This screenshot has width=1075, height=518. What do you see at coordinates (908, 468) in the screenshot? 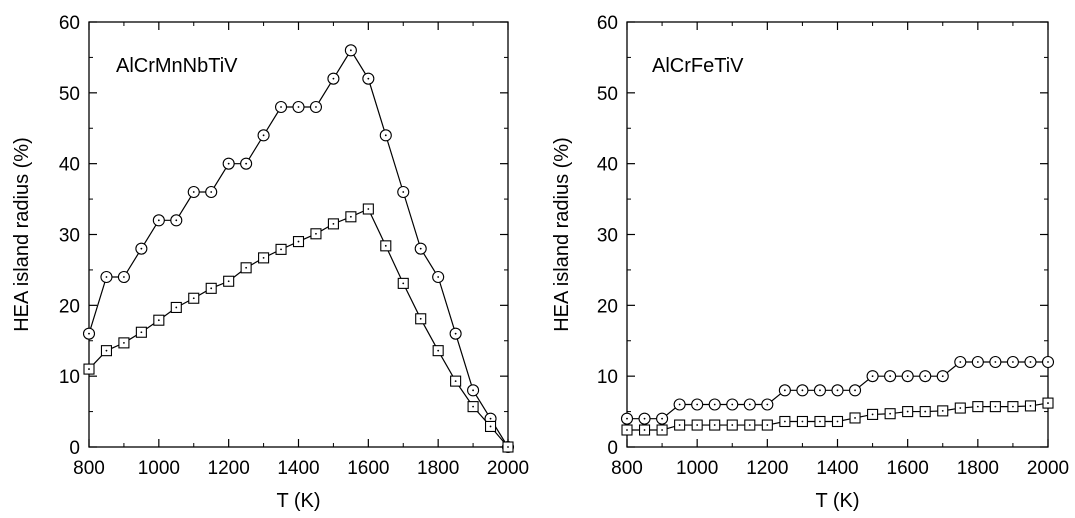
I see `x-tick-label: 1600` at bounding box center [908, 468].